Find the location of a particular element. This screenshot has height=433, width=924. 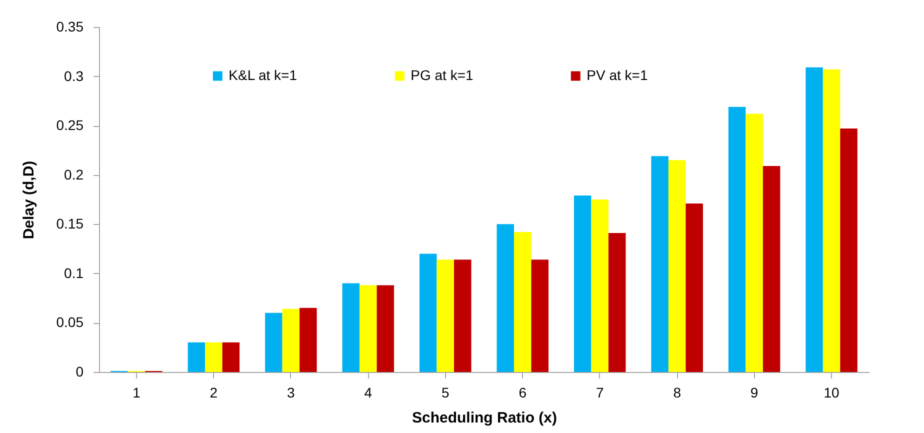

y-tick-label: 0.1 is located at coordinates (74, 272).